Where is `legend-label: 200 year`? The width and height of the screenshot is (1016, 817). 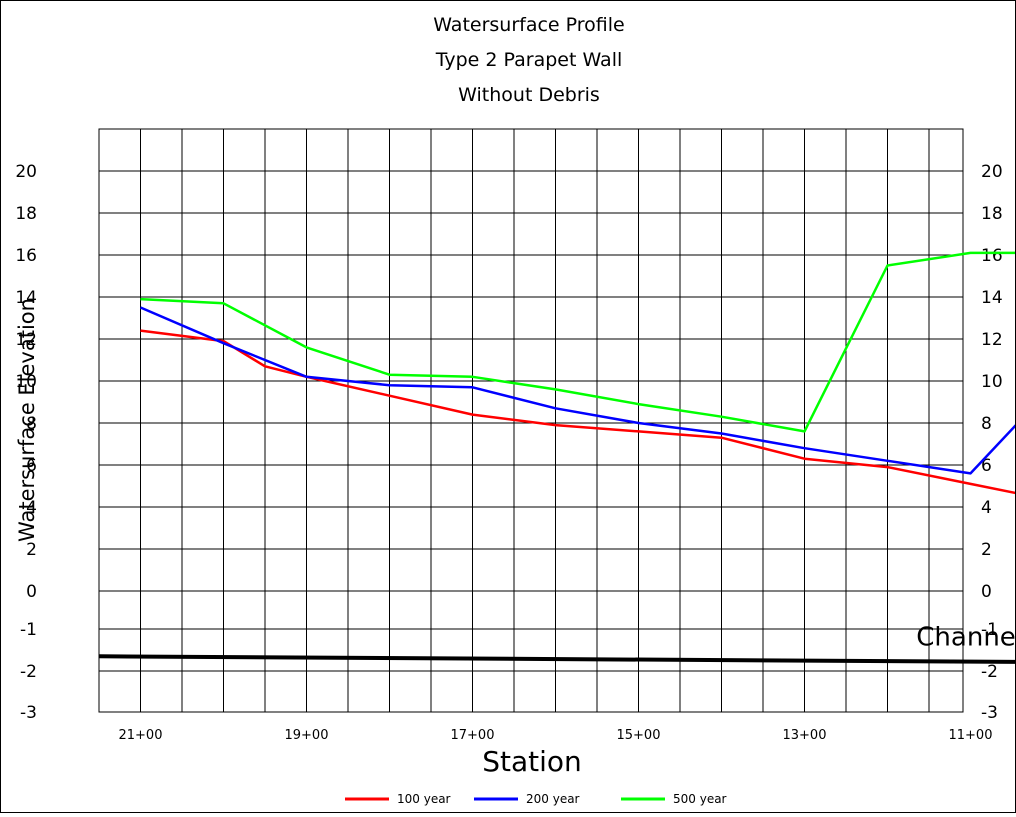 legend-label: 200 year is located at coordinates (553, 799).